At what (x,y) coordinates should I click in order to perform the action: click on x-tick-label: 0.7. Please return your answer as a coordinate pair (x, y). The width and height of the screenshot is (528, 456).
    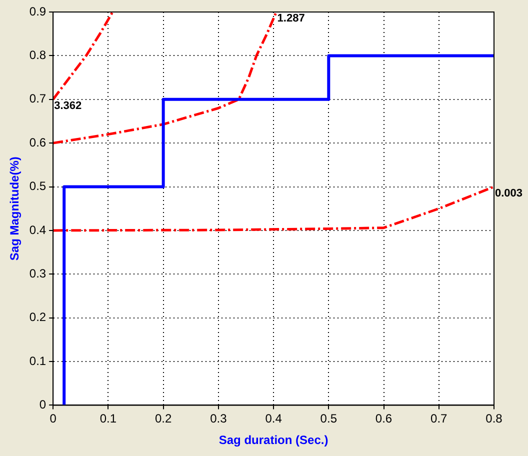
    Looking at the image, I should click on (439, 419).